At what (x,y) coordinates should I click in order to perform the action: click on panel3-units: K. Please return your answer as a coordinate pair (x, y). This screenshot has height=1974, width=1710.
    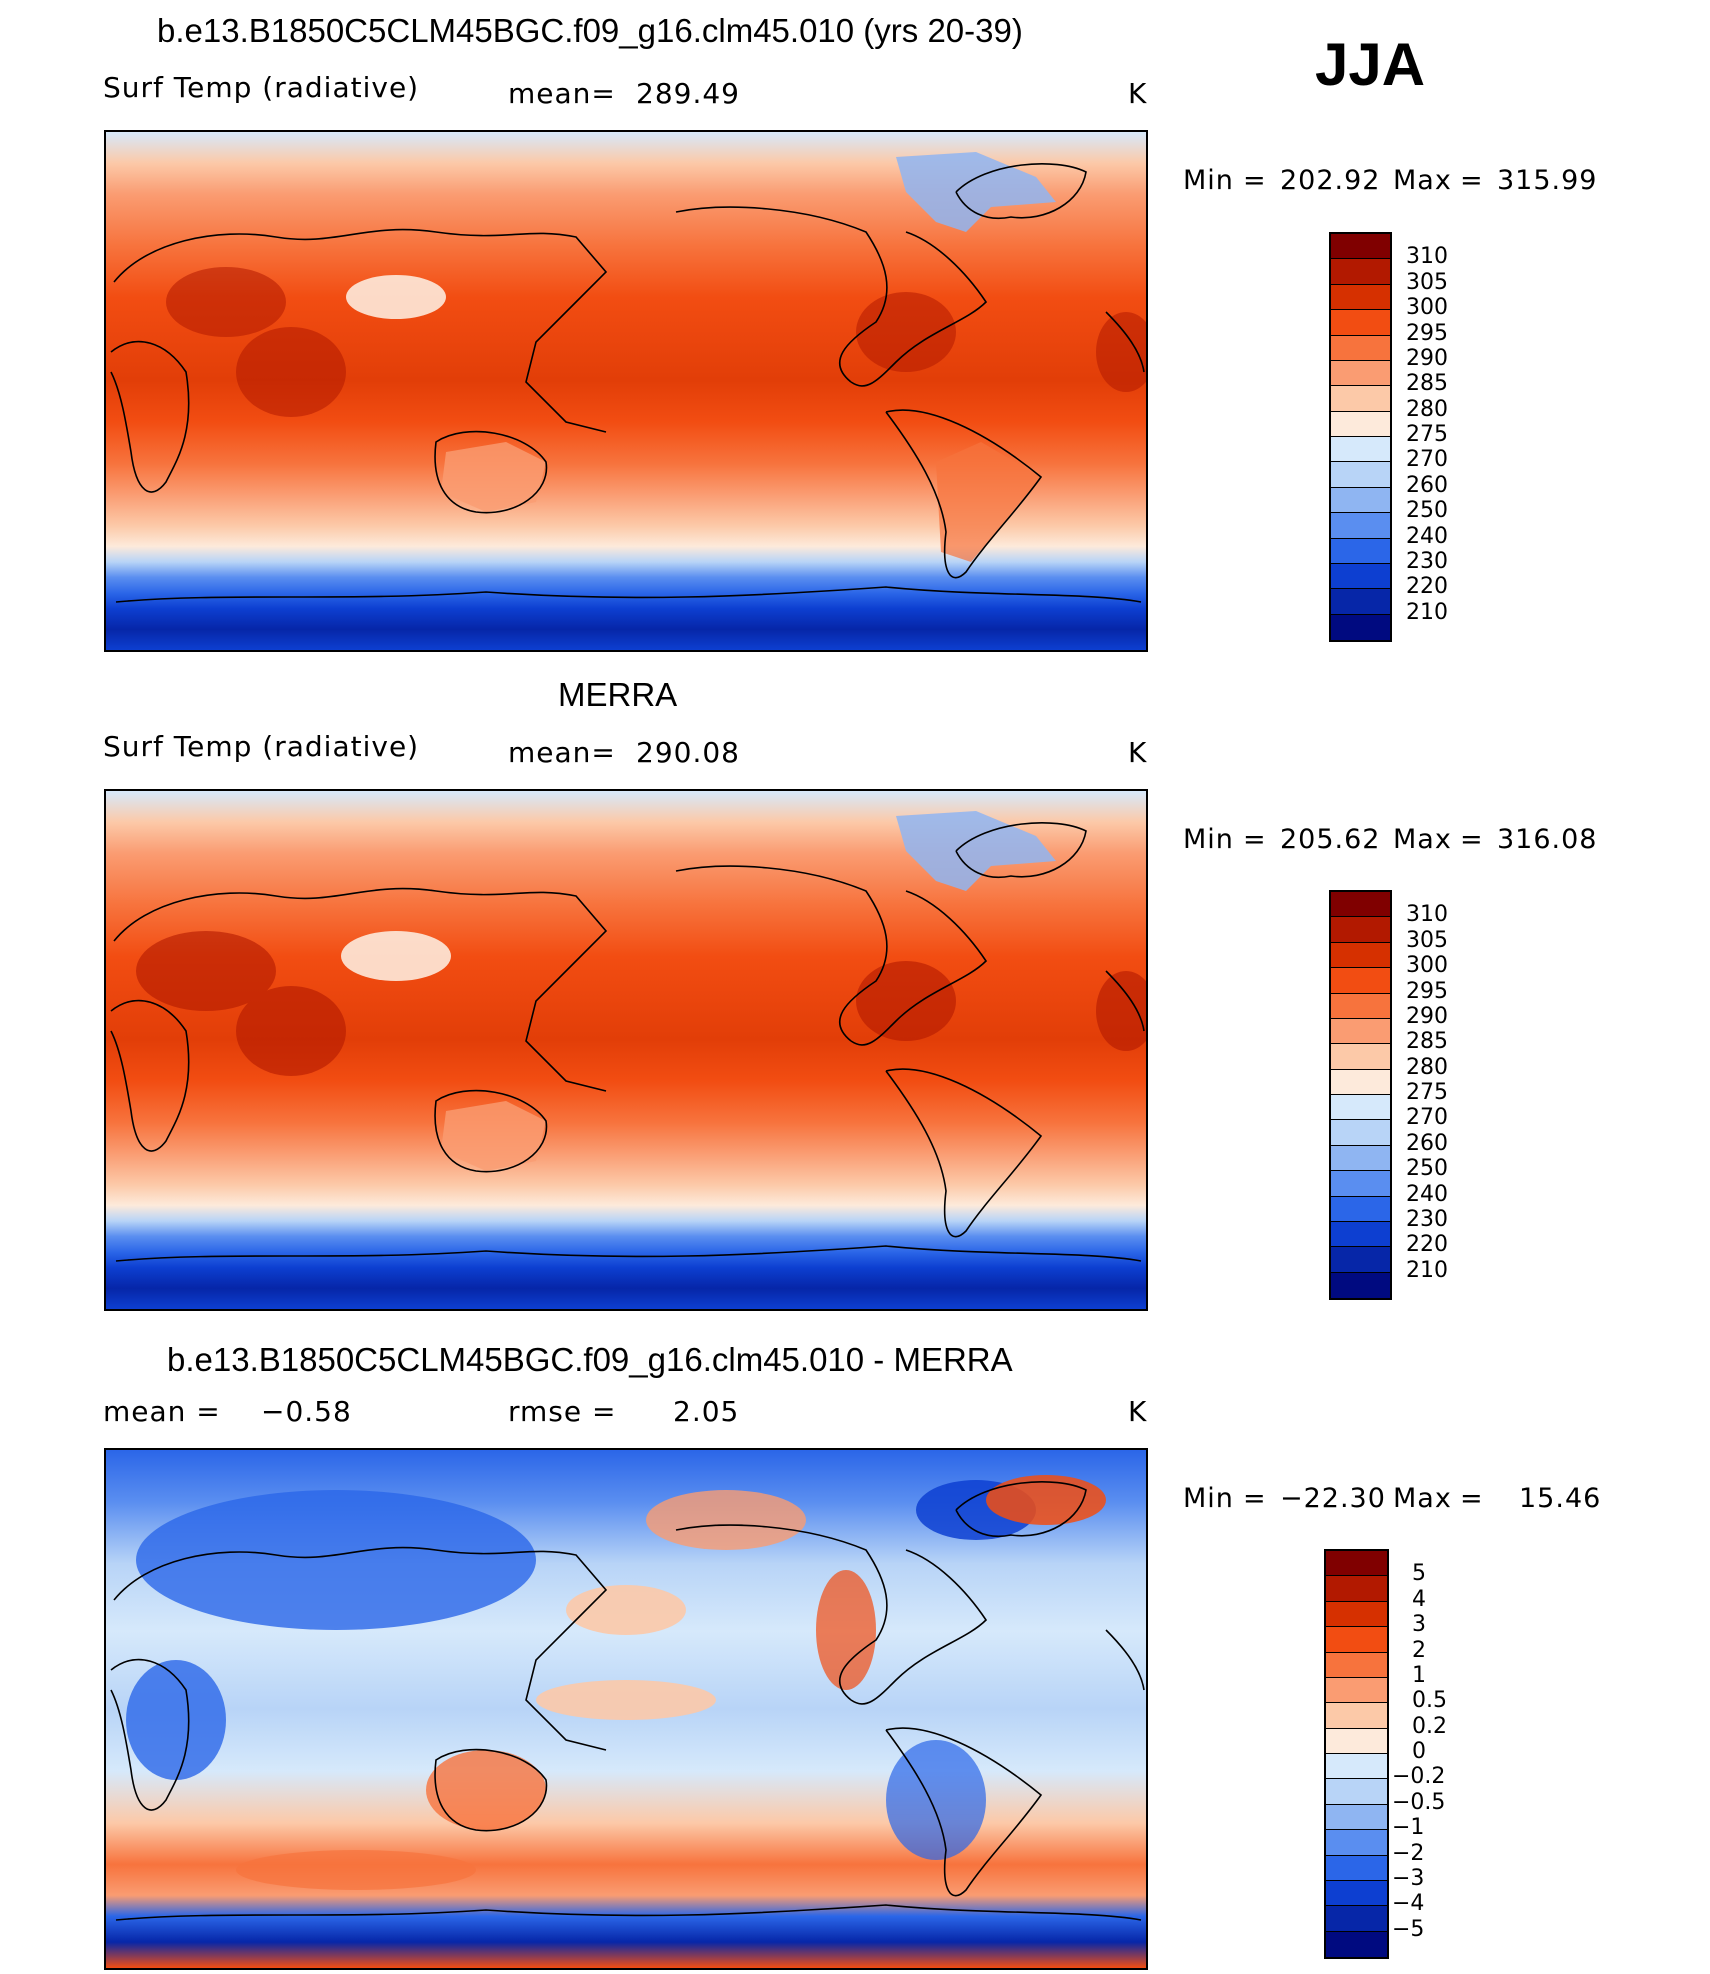
    Looking at the image, I should click on (1138, 1411).